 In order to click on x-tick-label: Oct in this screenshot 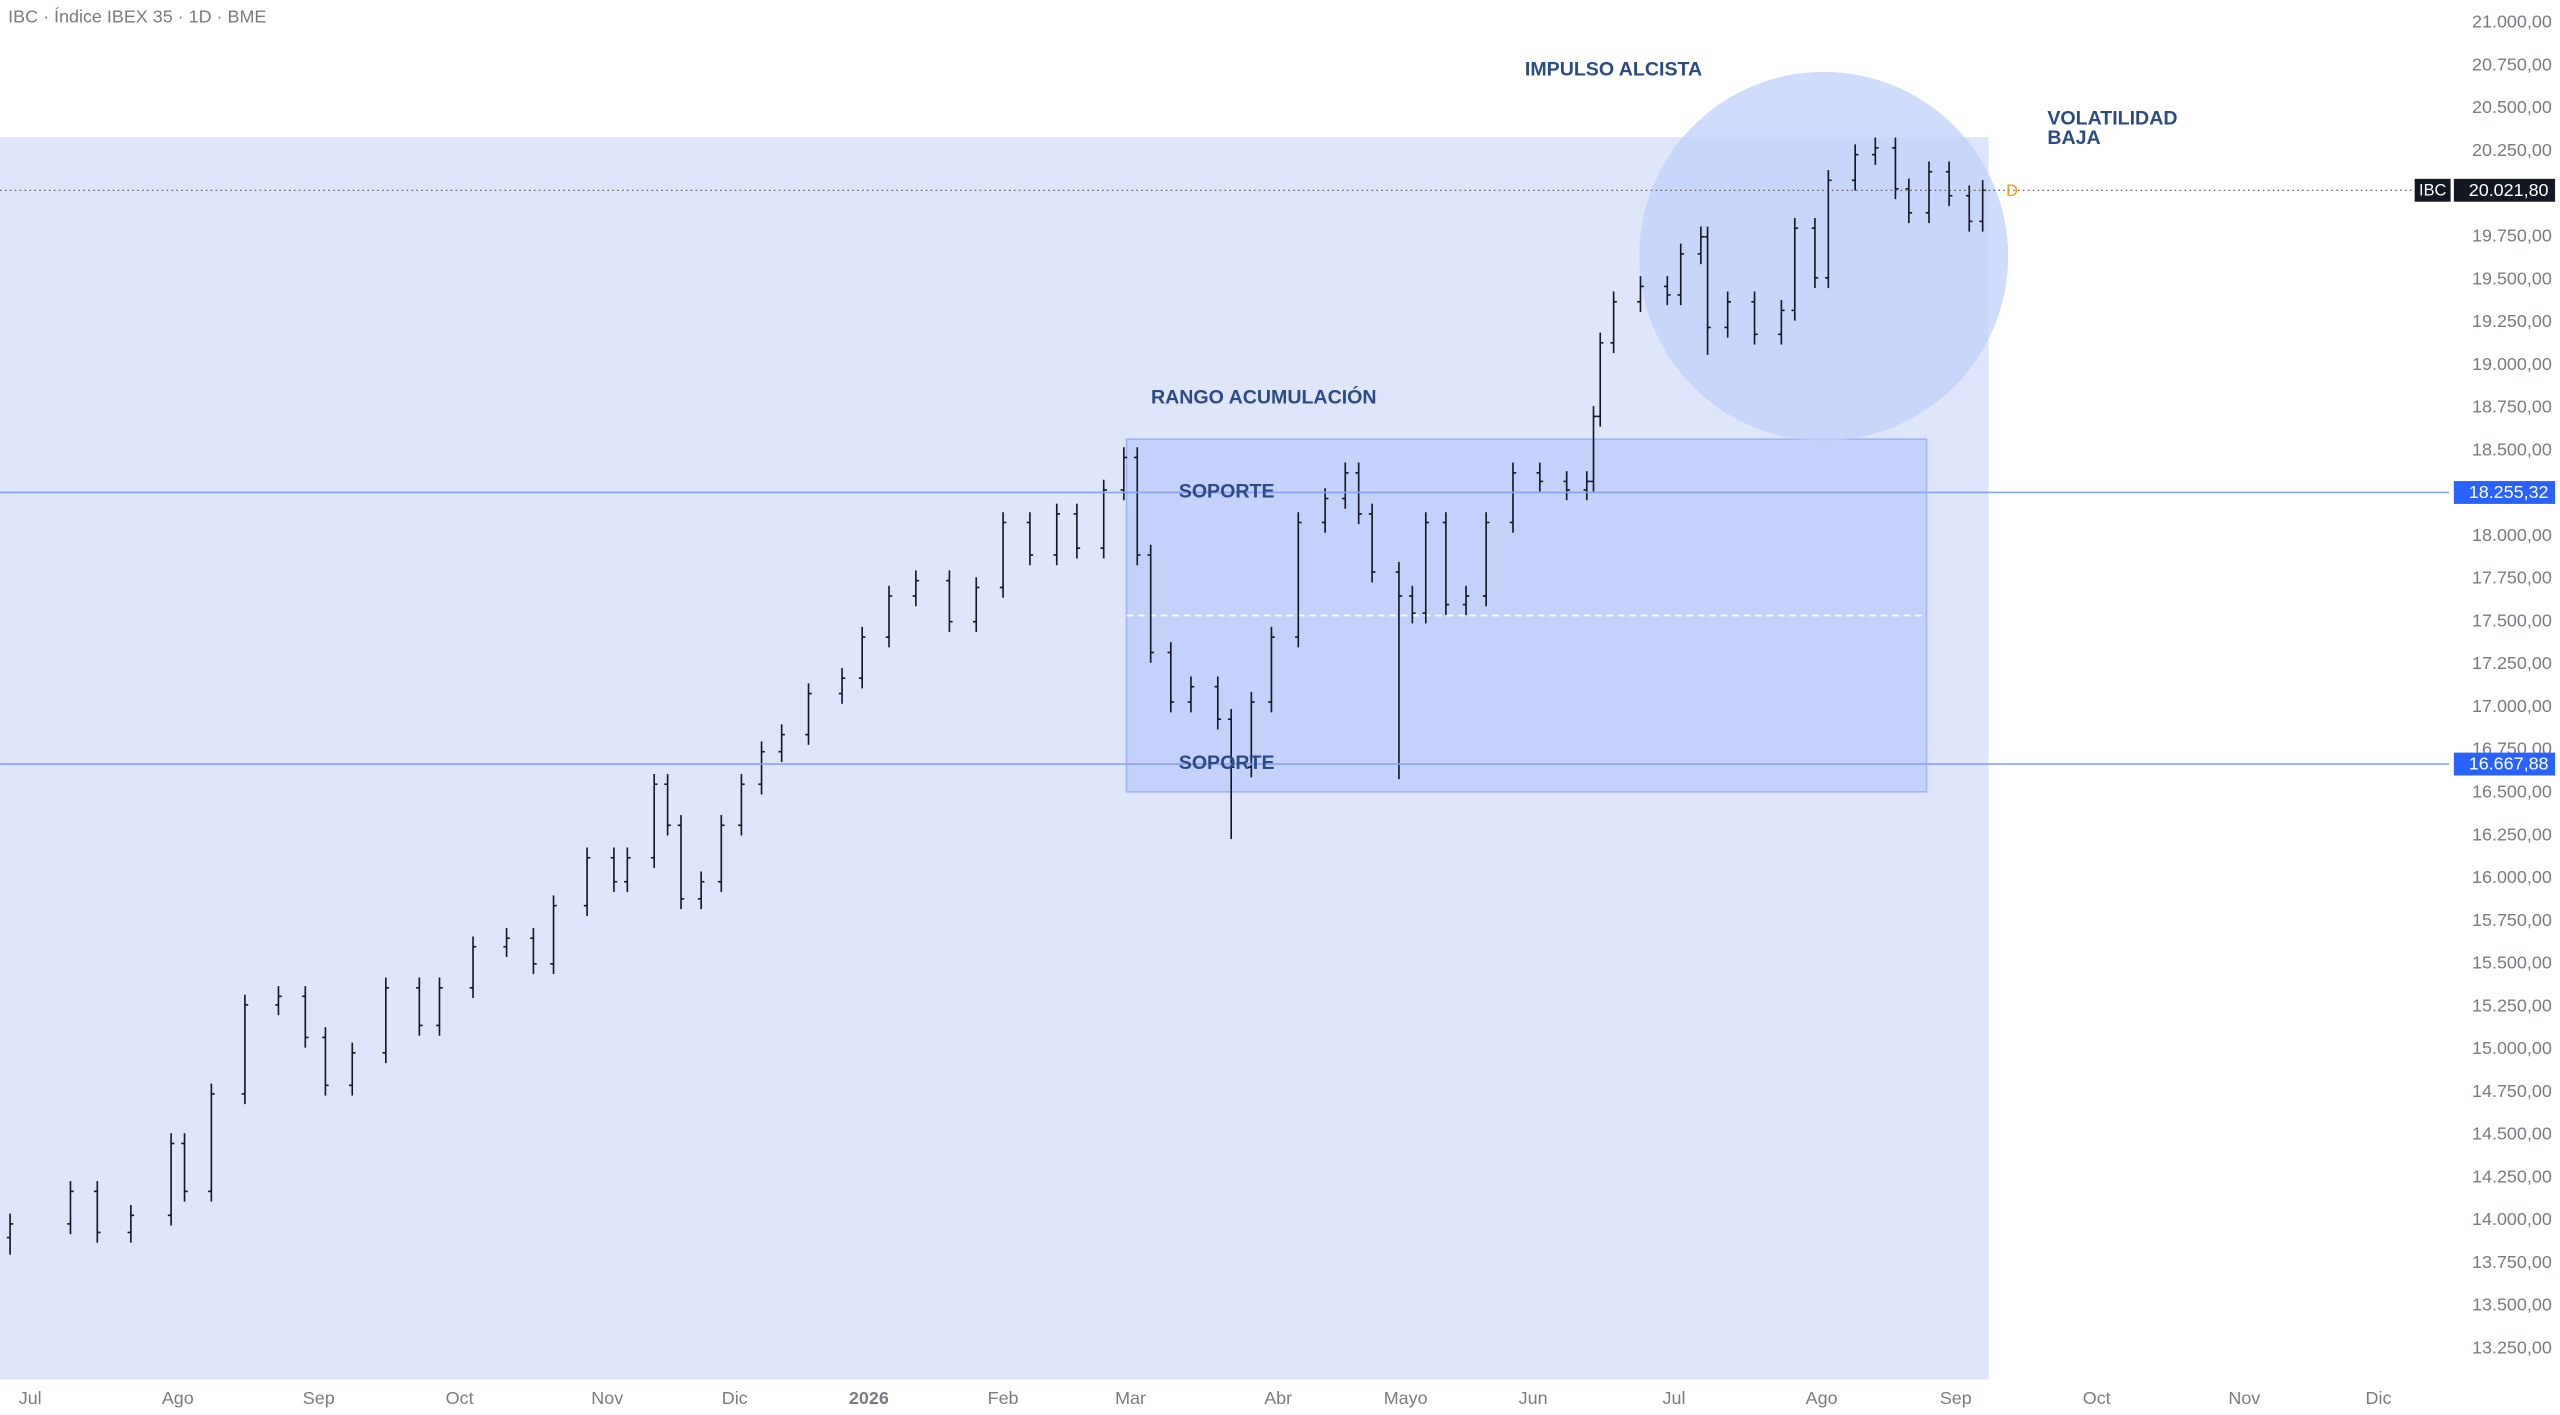, I will do `click(2097, 1398)`.